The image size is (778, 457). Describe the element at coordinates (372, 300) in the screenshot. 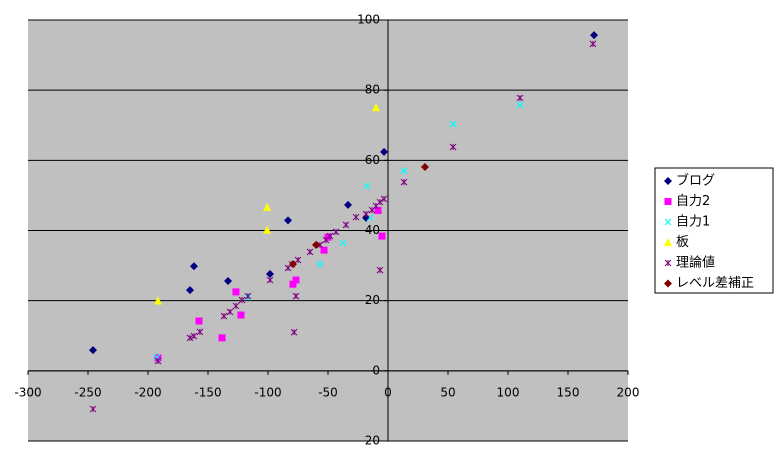

I see `y-tick-label: 20` at that location.